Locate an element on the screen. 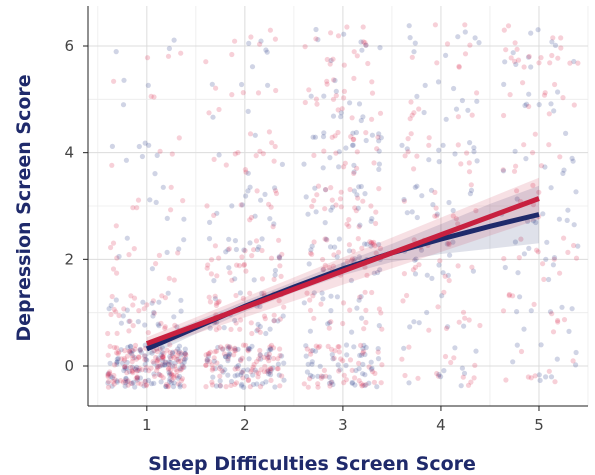  x-tick-label: 4 is located at coordinates (441, 425).